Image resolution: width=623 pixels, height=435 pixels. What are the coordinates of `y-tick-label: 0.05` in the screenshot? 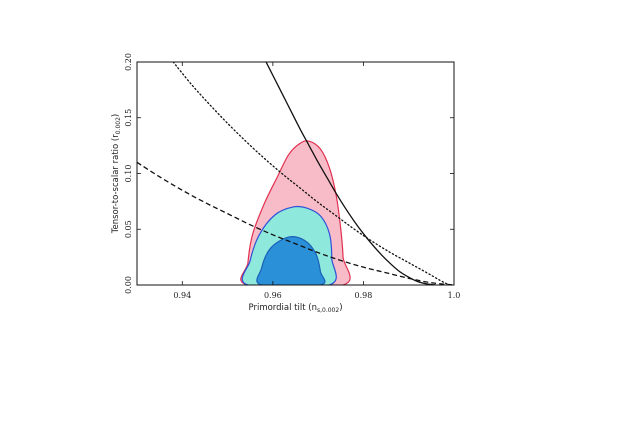 It's located at (128, 229).